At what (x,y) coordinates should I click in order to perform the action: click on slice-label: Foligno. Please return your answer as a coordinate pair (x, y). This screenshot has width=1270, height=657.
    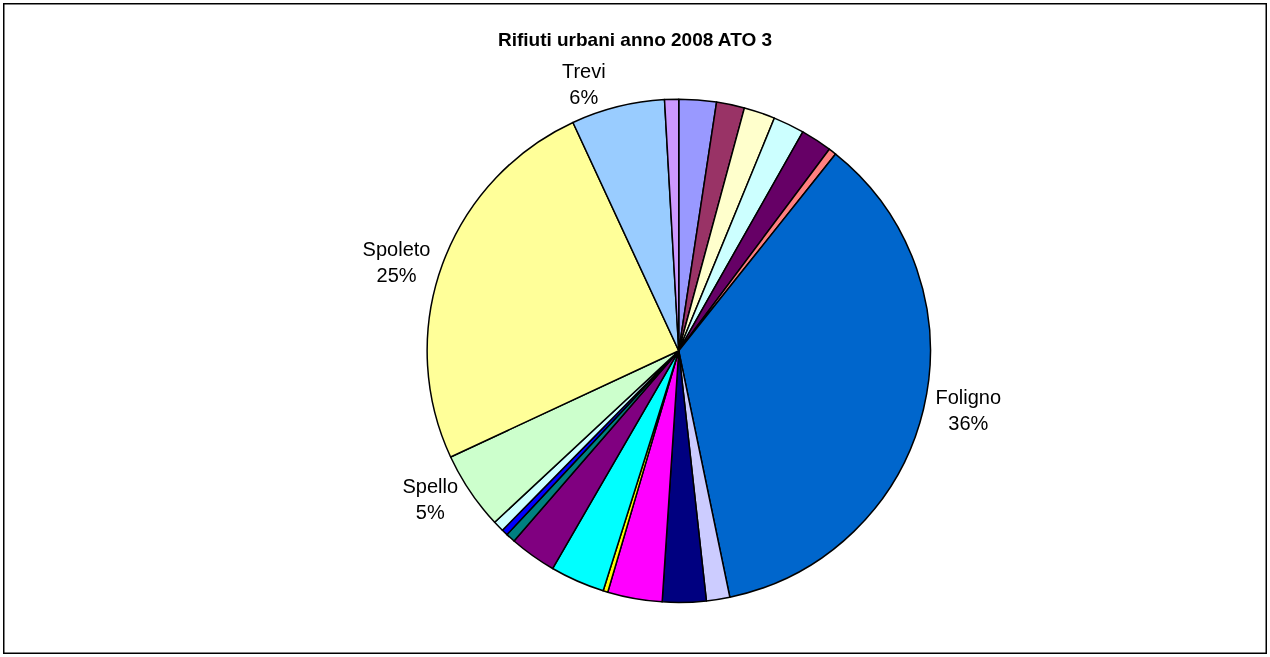
    Looking at the image, I should click on (968, 397).